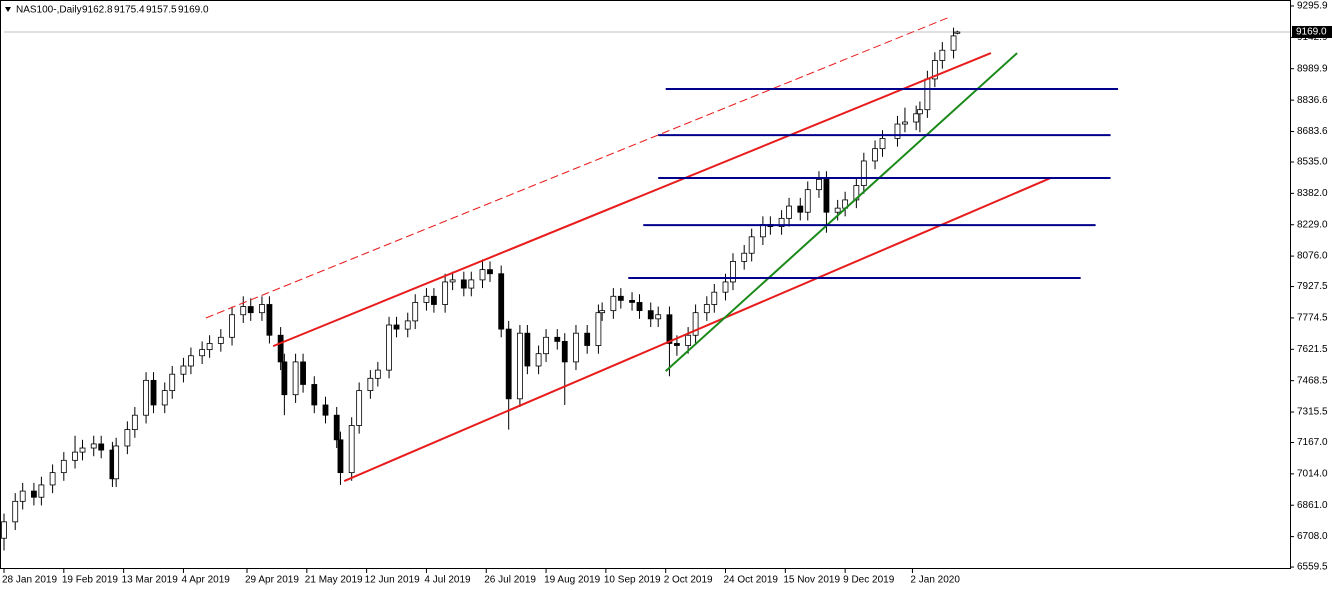 This screenshot has height=590, width=1332. Describe the element at coordinates (869, 580) in the screenshot. I see `x-tick-label: 9 Dec 2019` at that location.